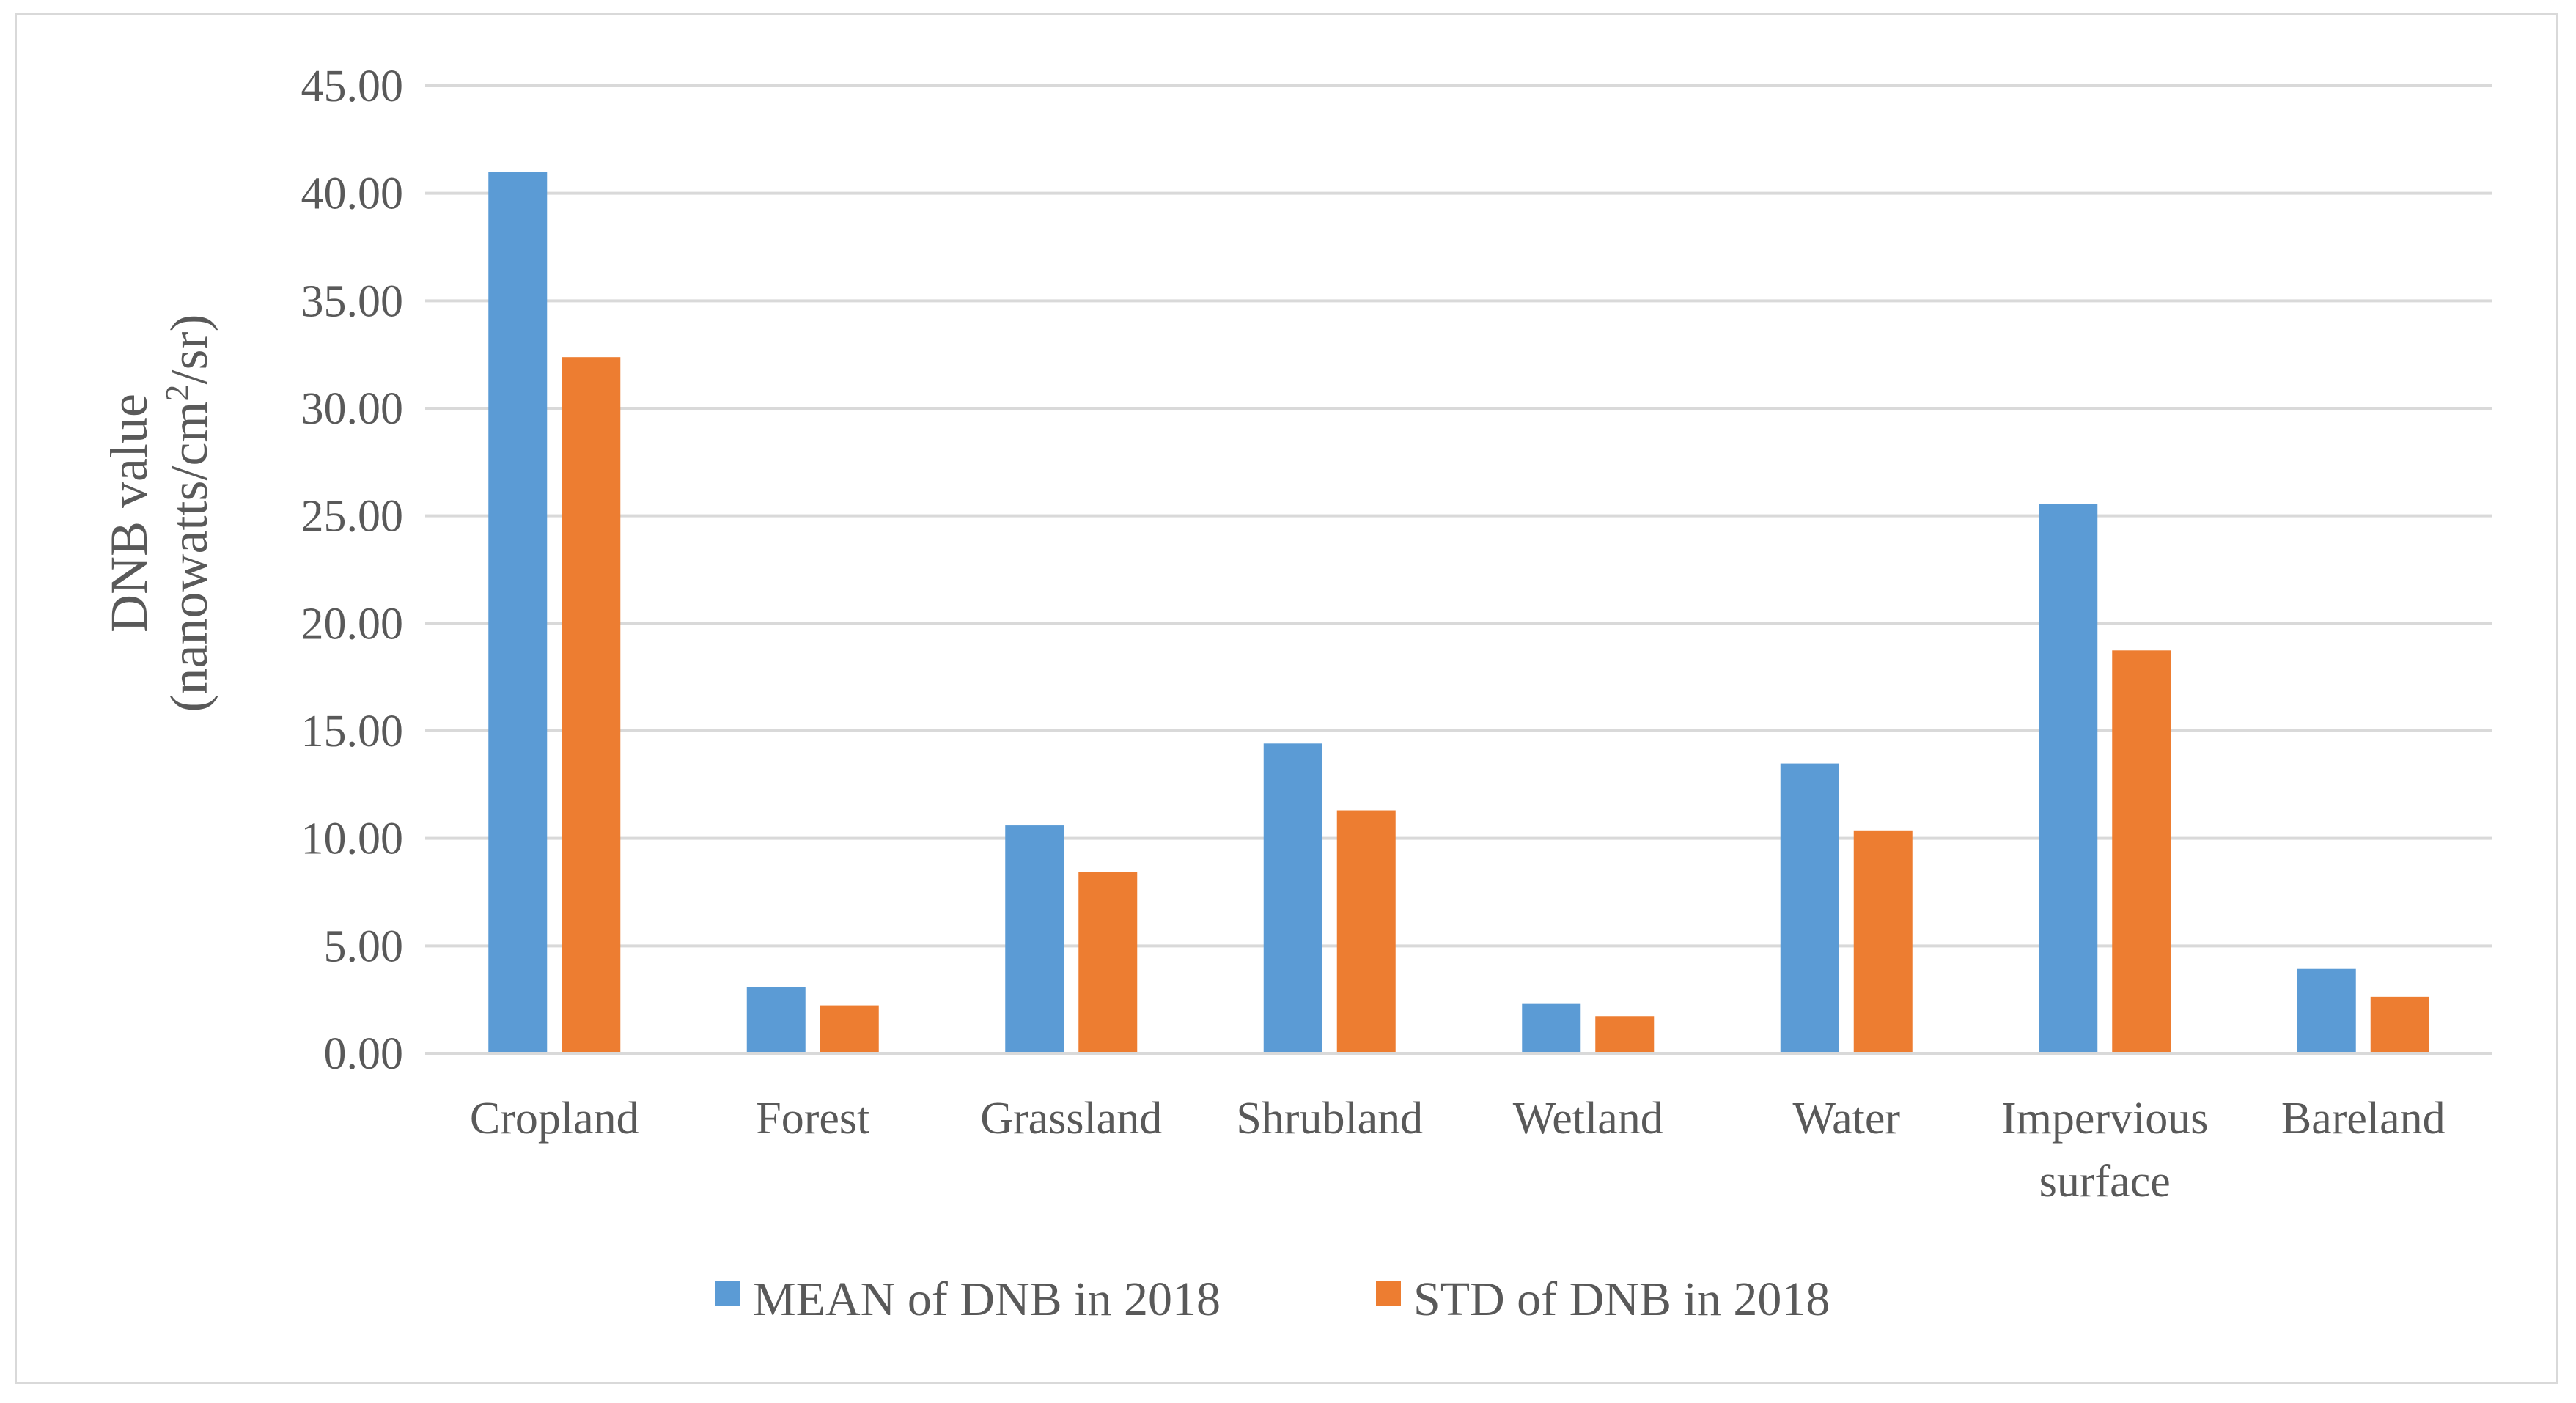  What do you see at coordinates (2068, 778) in the screenshot?
I see `bar-mean-impervious-surface` at bounding box center [2068, 778].